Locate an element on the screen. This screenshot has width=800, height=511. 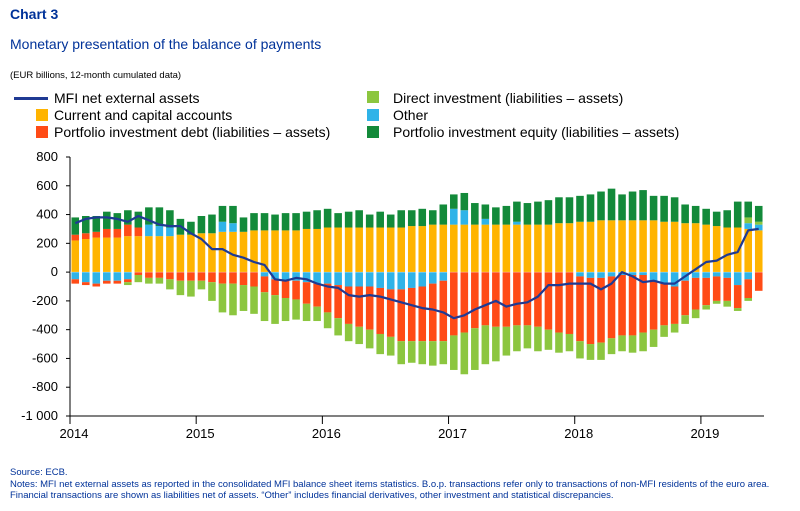
source-note: Source: ECB. is located at coordinates (39, 472).